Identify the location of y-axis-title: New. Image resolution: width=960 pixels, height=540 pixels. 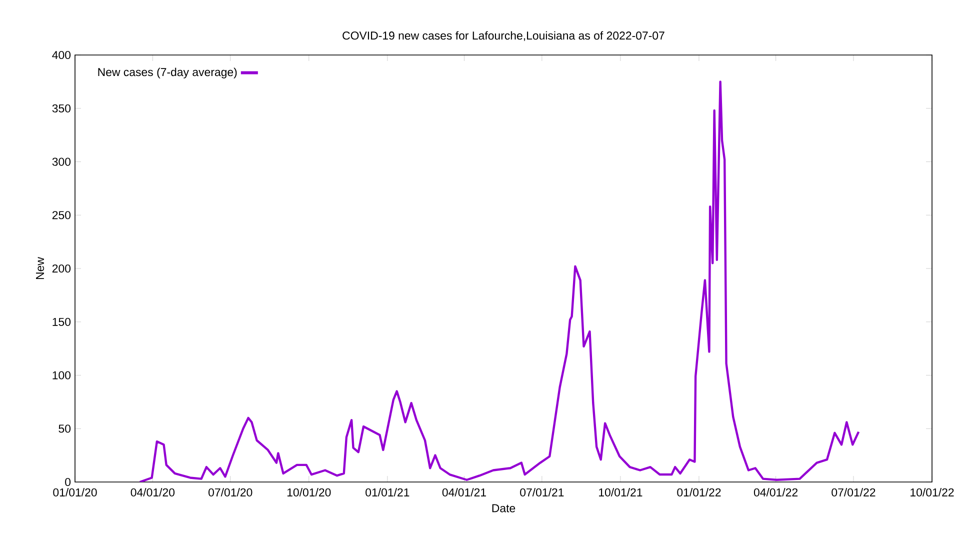
(40, 268).